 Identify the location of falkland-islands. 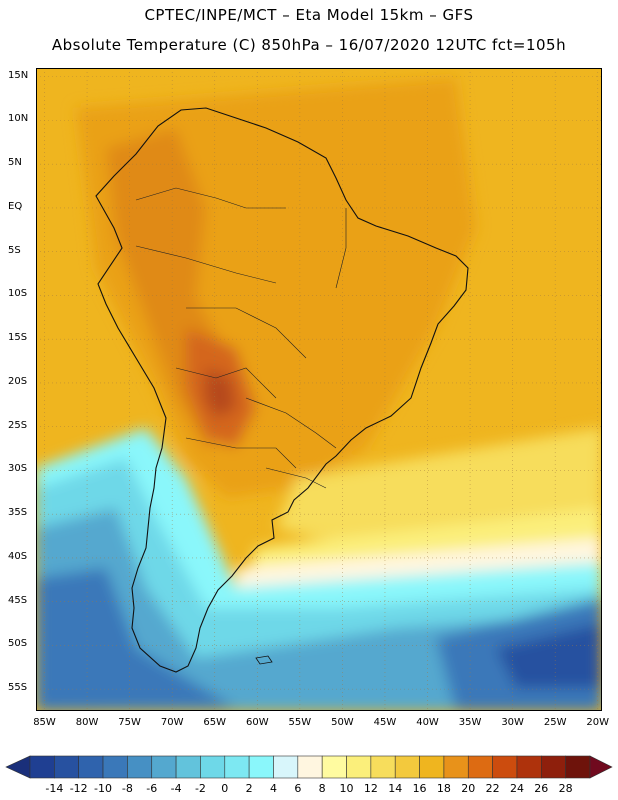
(264, 660).